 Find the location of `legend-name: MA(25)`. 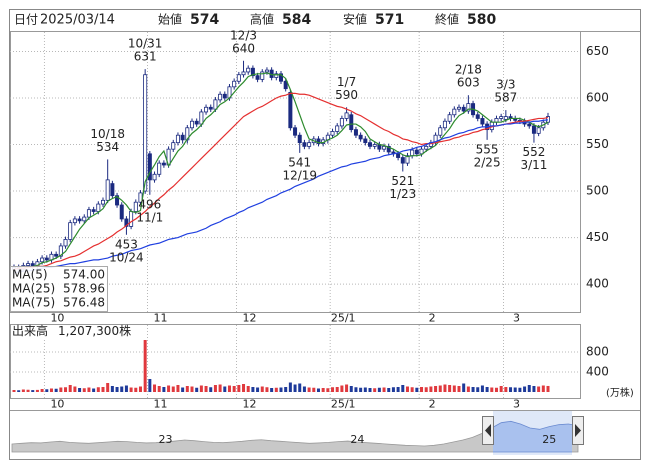

legend-name: MA(25) is located at coordinates (33, 289).